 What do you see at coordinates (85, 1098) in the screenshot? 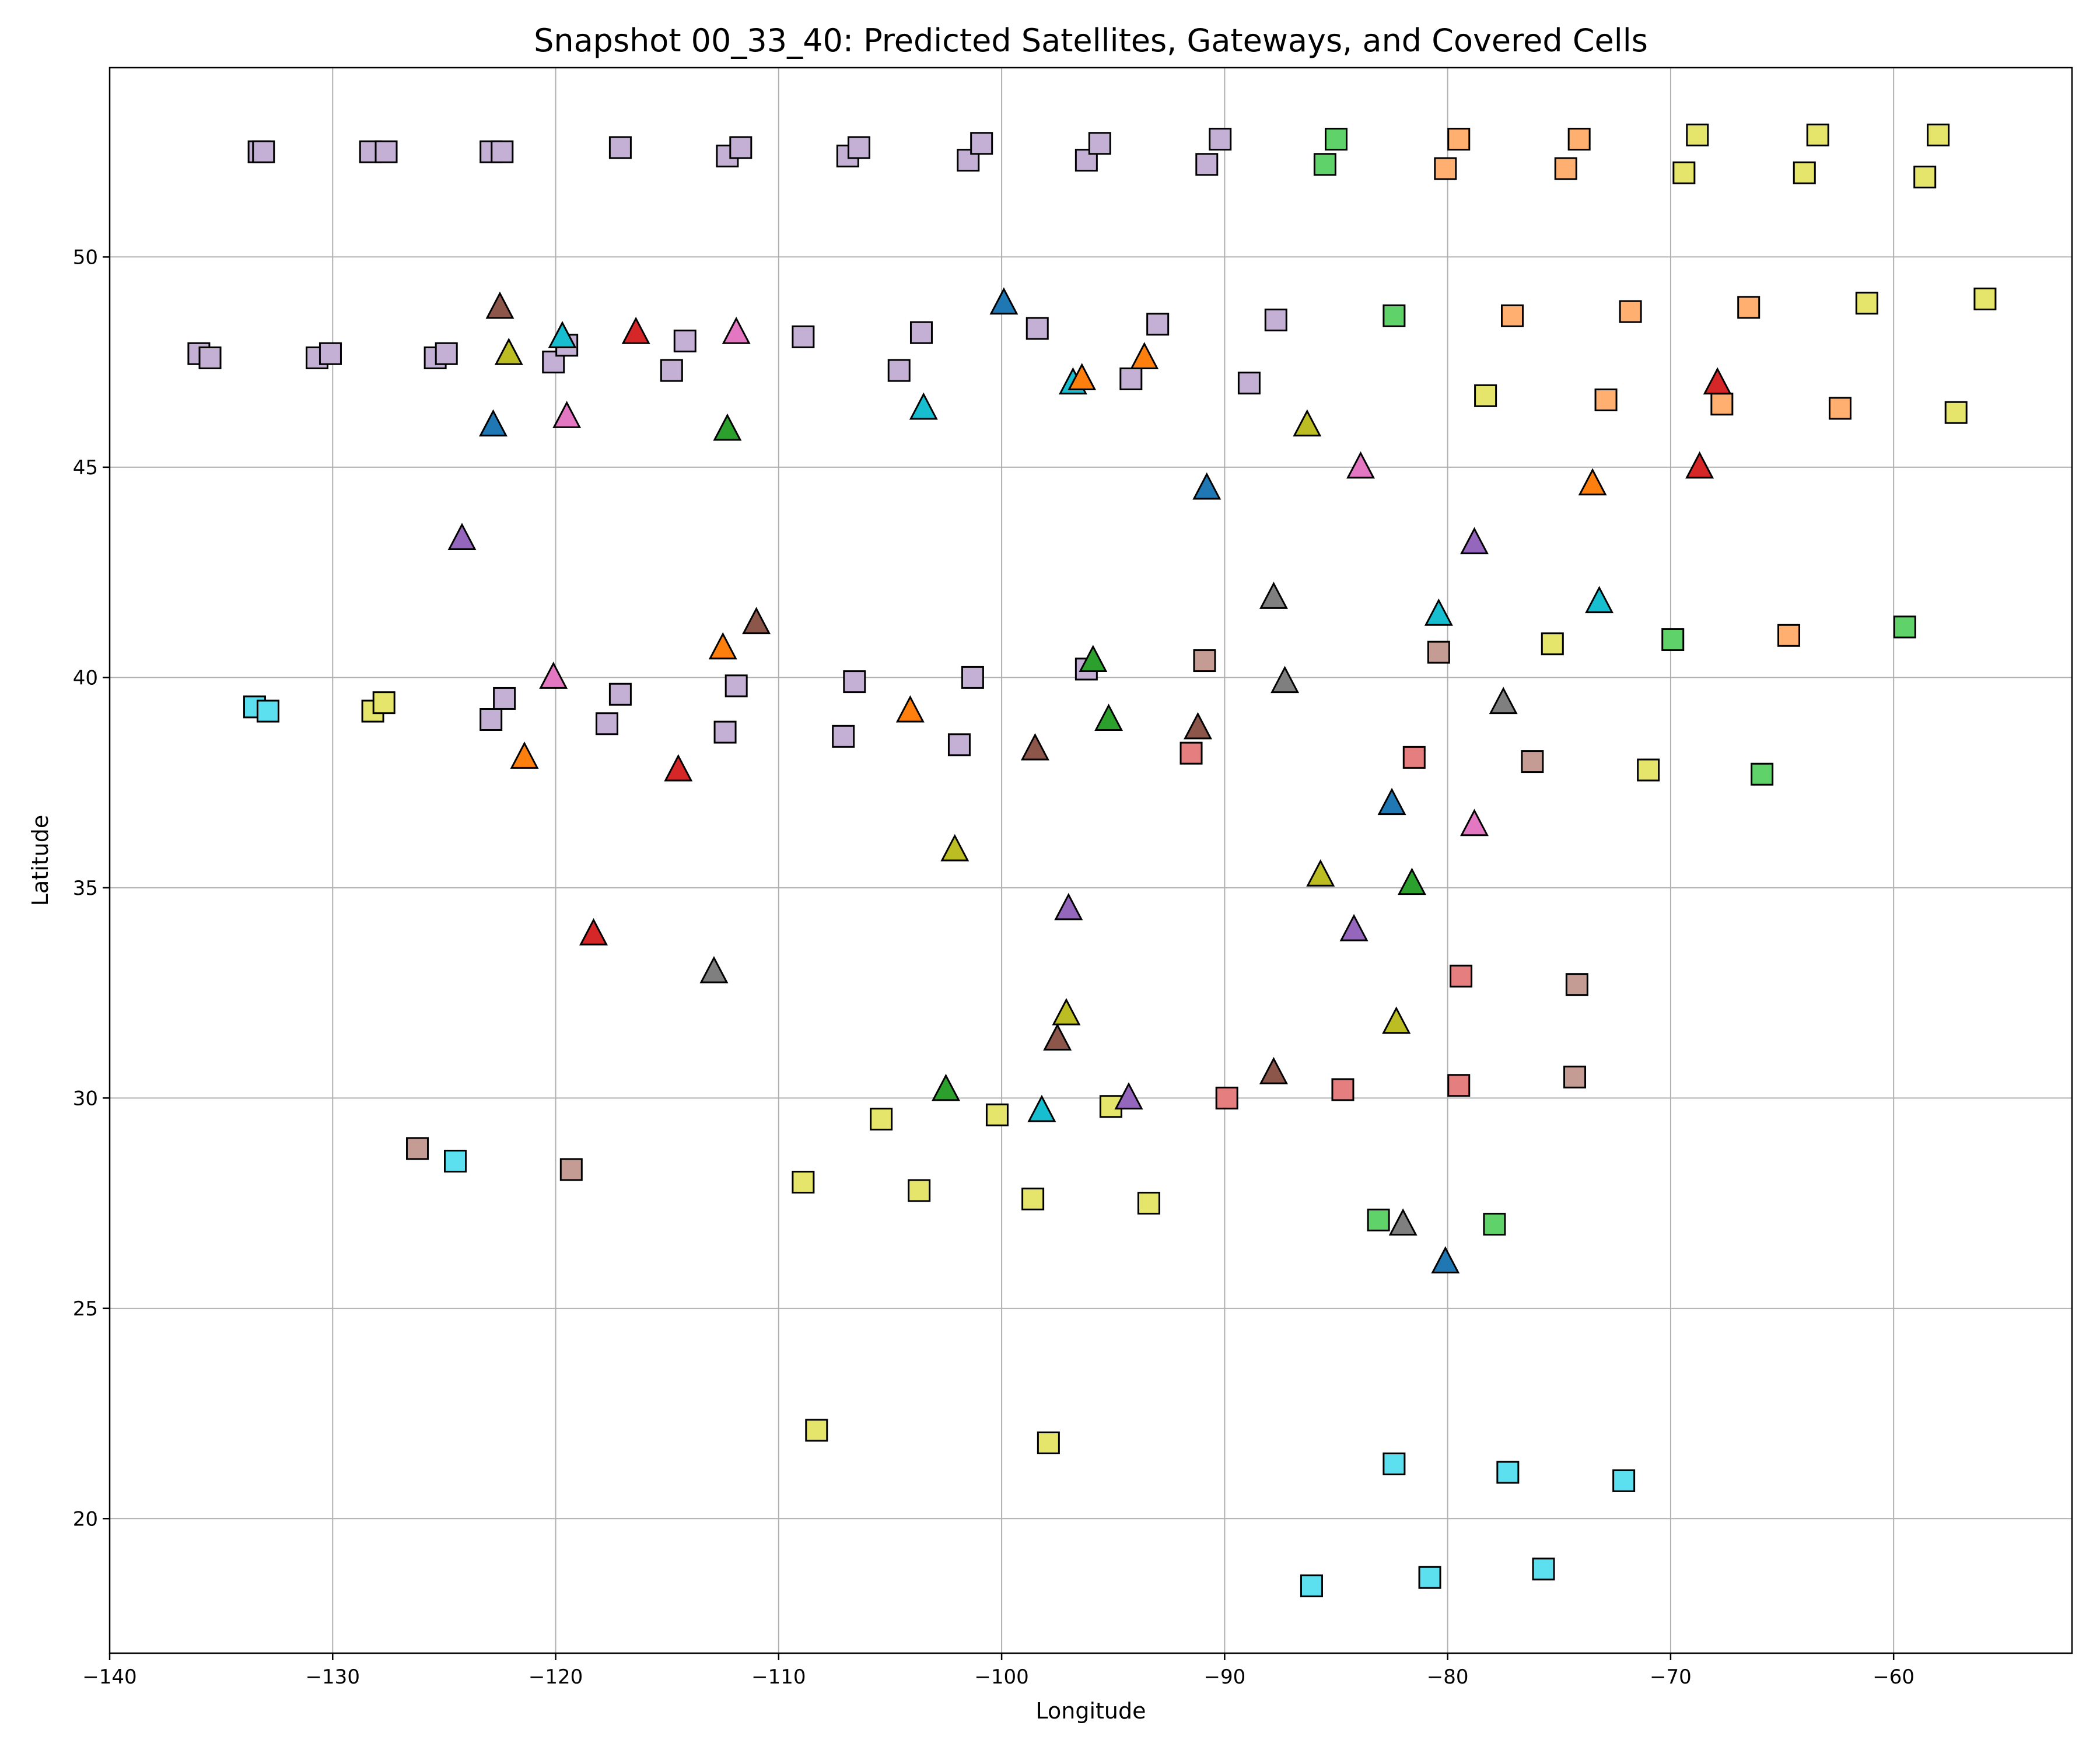
I see `y-tick-label: 30` at bounding box center [85, 1098].